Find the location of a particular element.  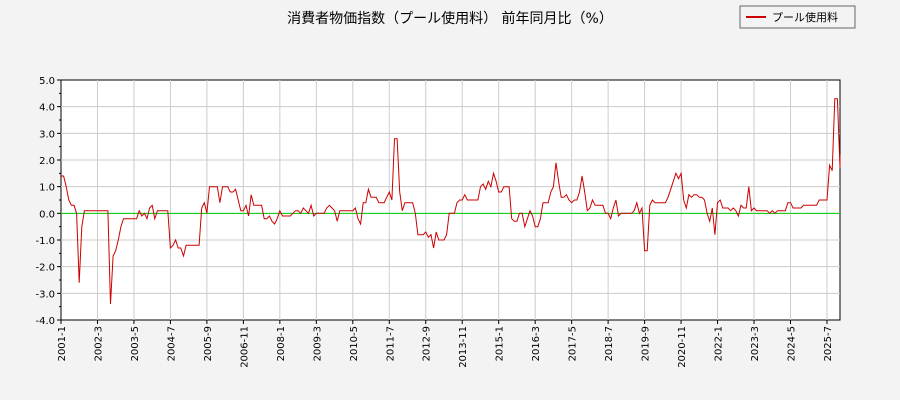

x-tick-label: 2008-1 is located at coordinates (281, 343).